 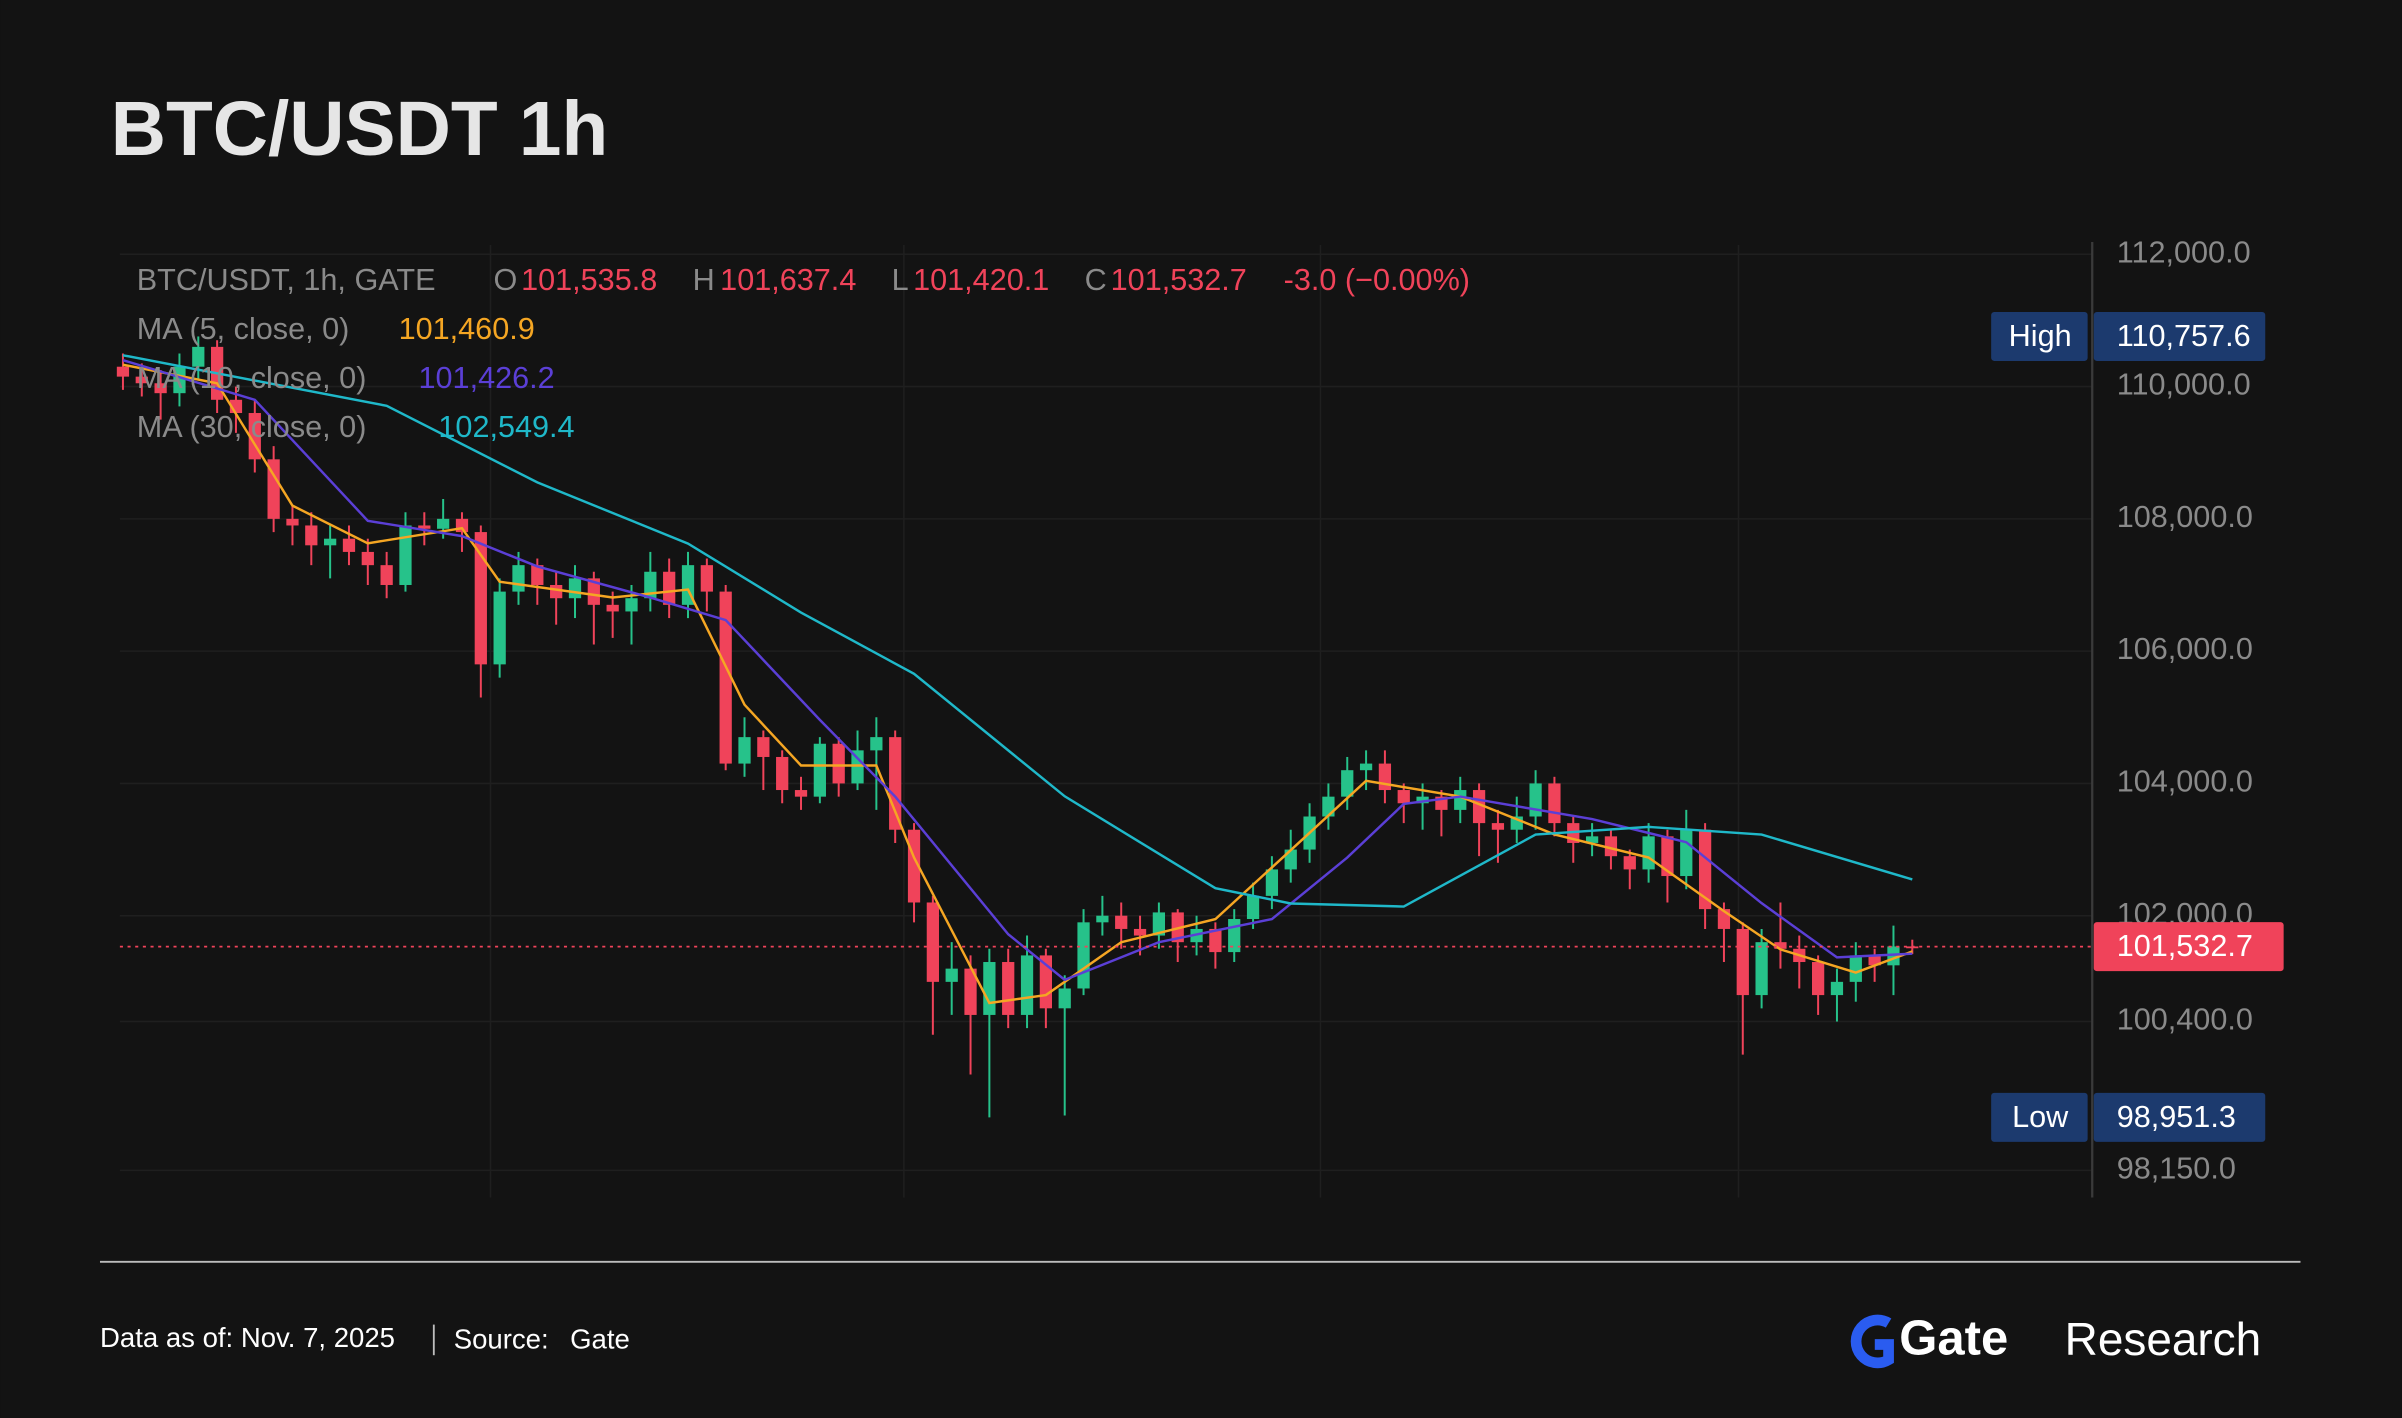 What do you see at coordinates (1872, 1341) in the screenshot?
I see `brand-logo` at bounding box center [1872, 1341].